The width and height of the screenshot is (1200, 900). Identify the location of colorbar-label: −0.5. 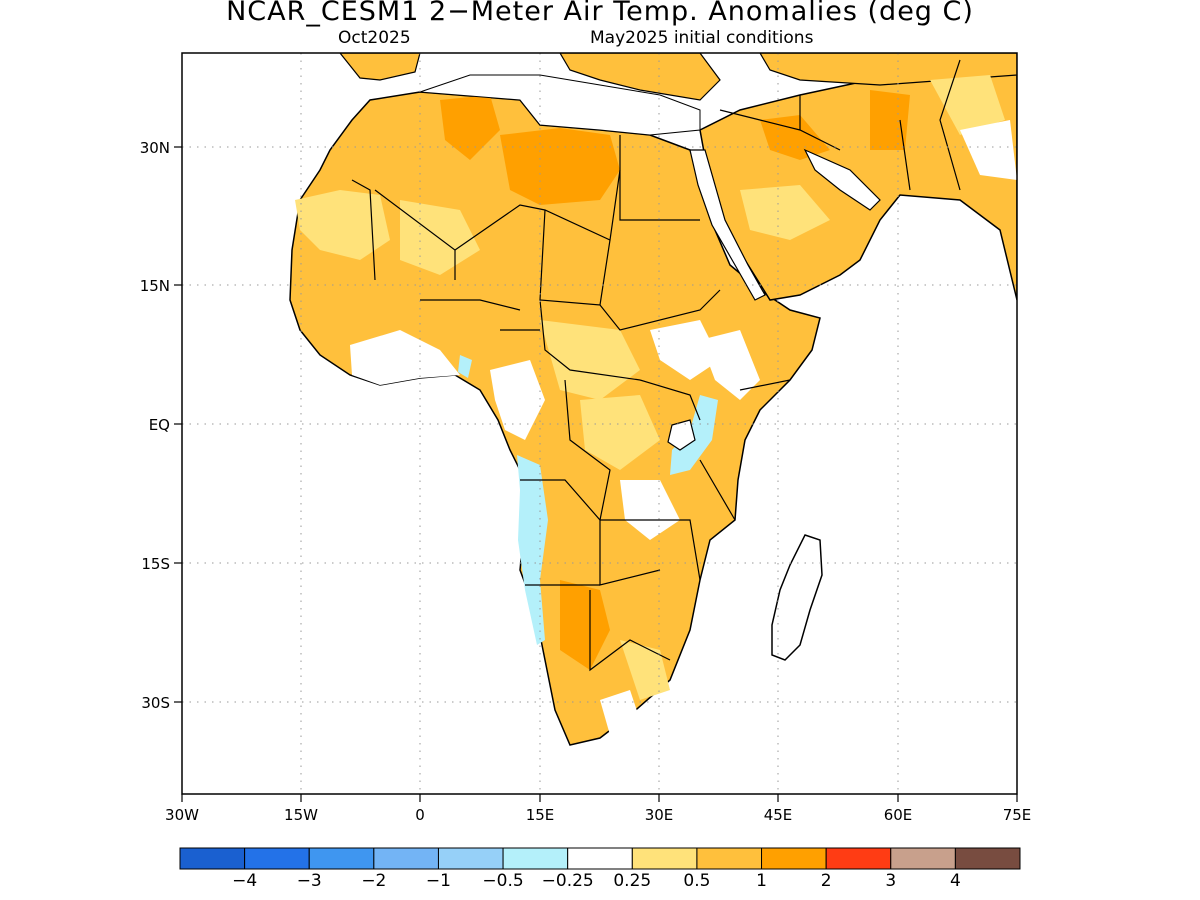
(503, 881).